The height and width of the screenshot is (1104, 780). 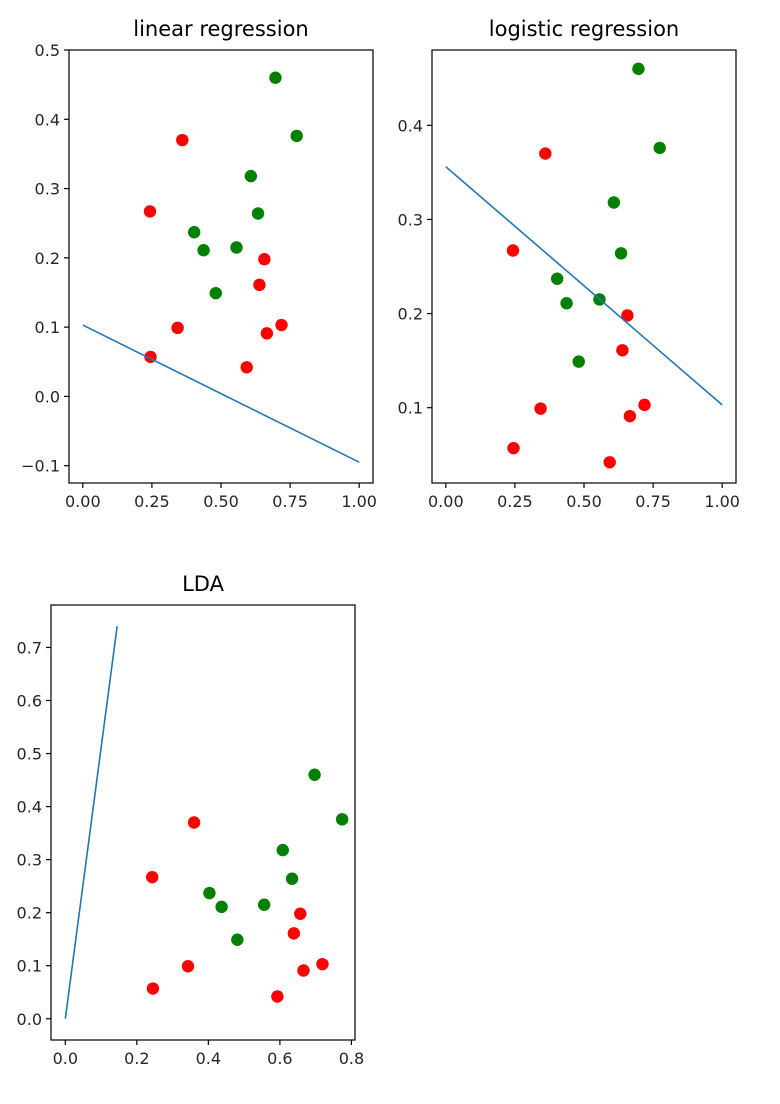 I want to click on y-tick-label: −0.1, so click(x=40, y=466).